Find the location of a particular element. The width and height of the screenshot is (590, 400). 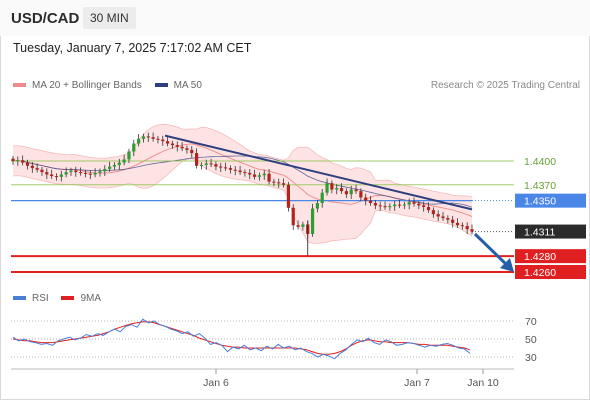

forecast-arrow-shaft is located at coordinates (491, 250).